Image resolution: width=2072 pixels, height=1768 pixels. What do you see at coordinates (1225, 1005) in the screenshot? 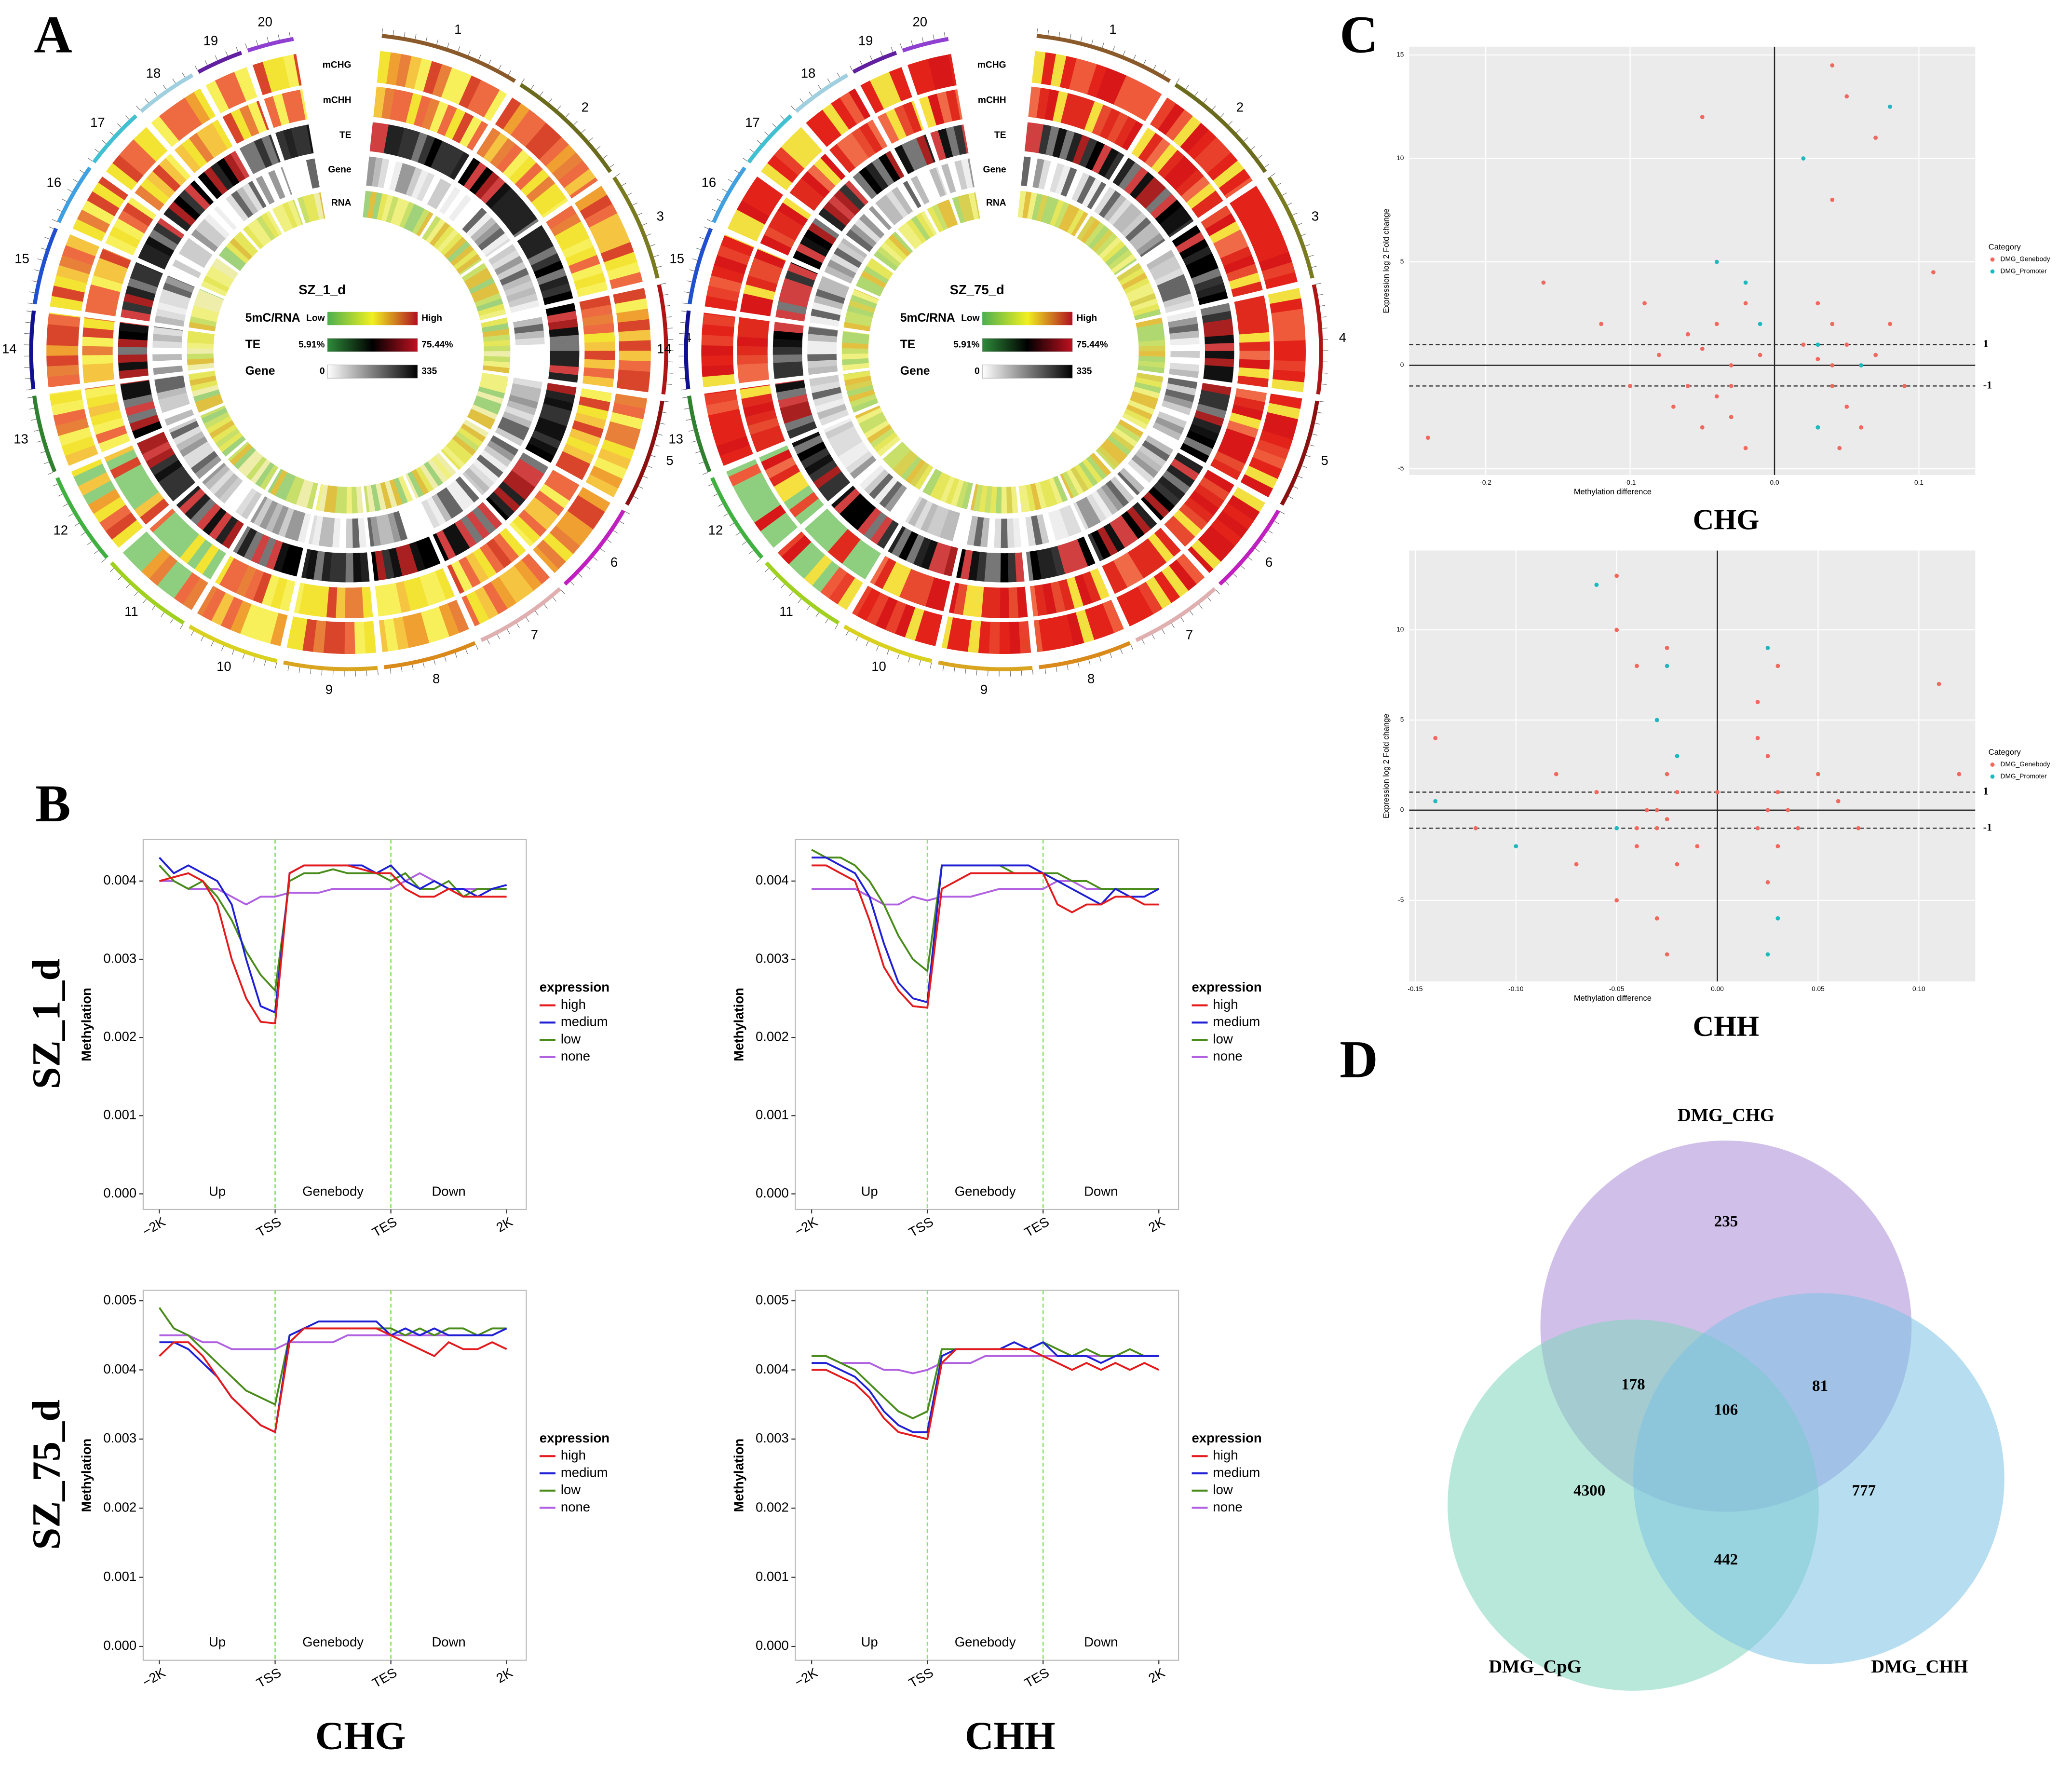
I see `legend-label: high` at bounding box center [1225, 1005].